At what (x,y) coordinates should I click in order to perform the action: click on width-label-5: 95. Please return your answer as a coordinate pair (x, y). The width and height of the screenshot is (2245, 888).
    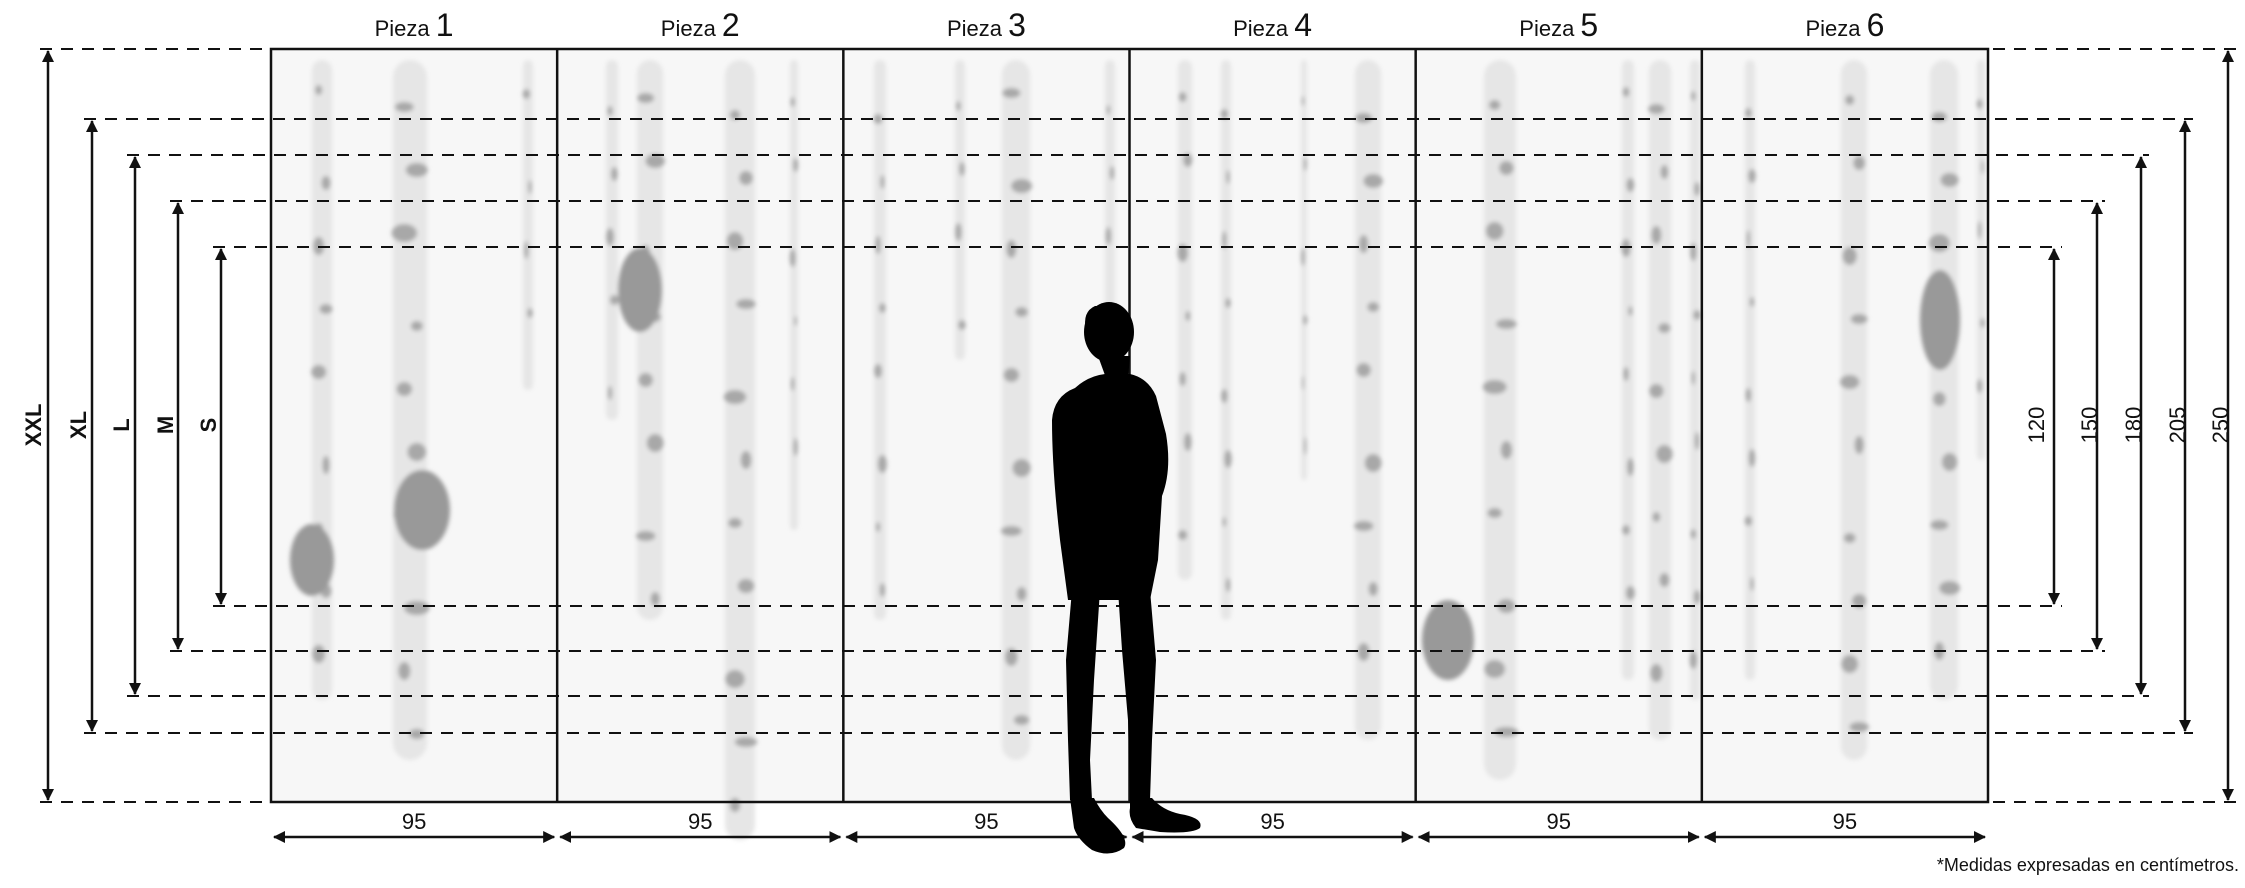
    Looking at the image, I should click on (1559, 821).